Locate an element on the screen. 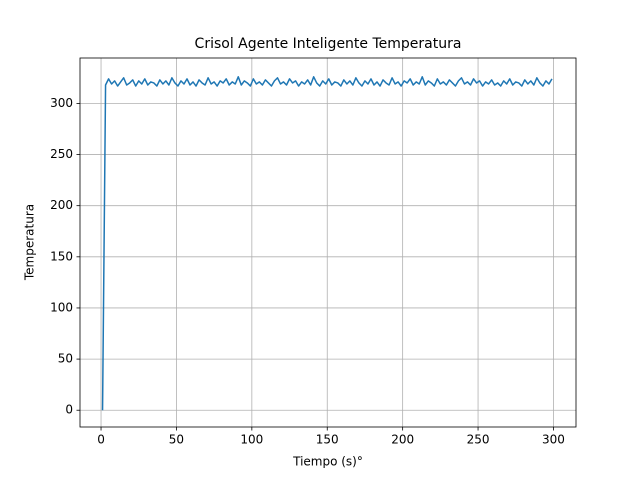 The width and height of the screenshot is (640, 480). y-tick-label: 100 is located at coordinates (61, 307).